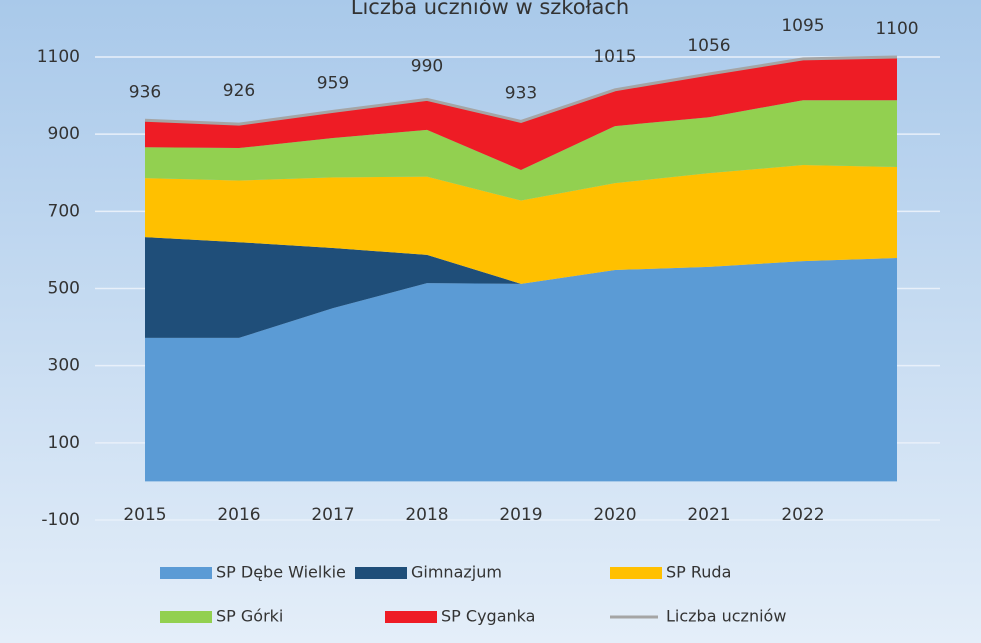 The width and height of the screenshot is (981, 643). I want to click on legend-label: Liczba uczniów, so click(726, 616).